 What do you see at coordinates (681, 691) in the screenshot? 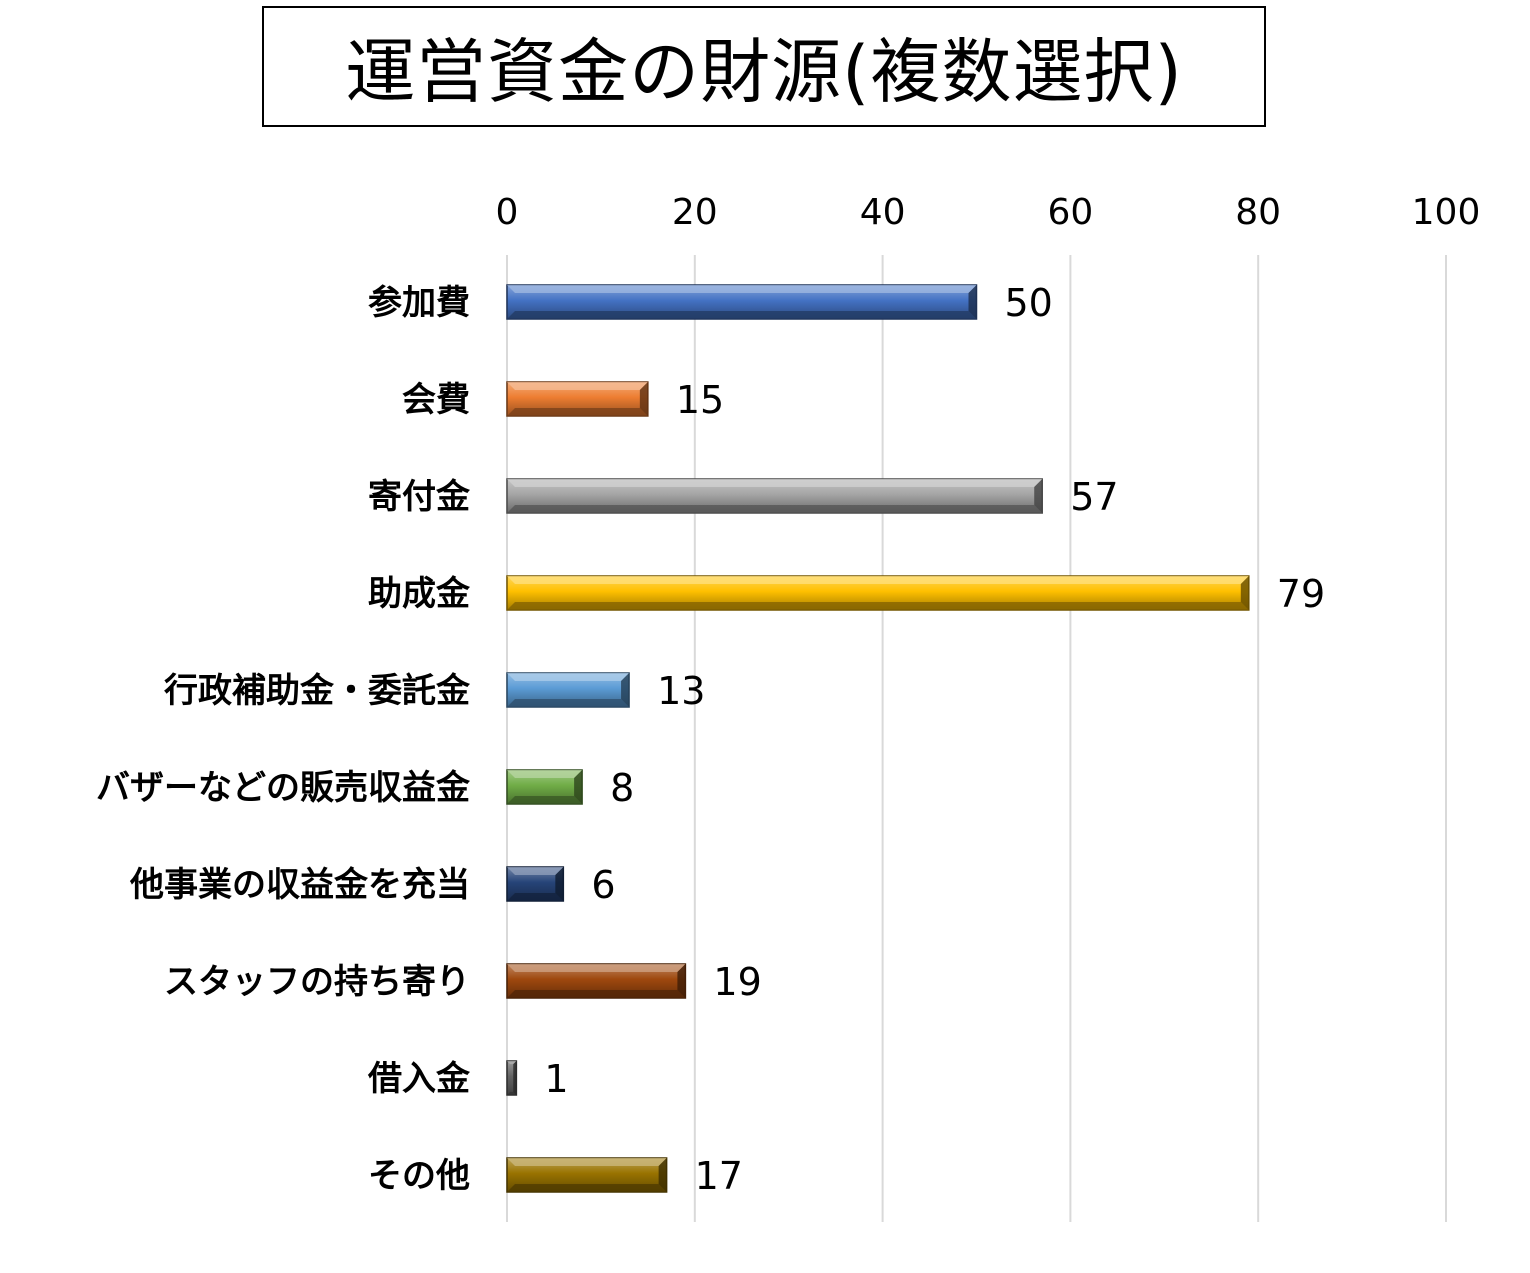
I see `value-label: 13` at bounding box center [681, 691].